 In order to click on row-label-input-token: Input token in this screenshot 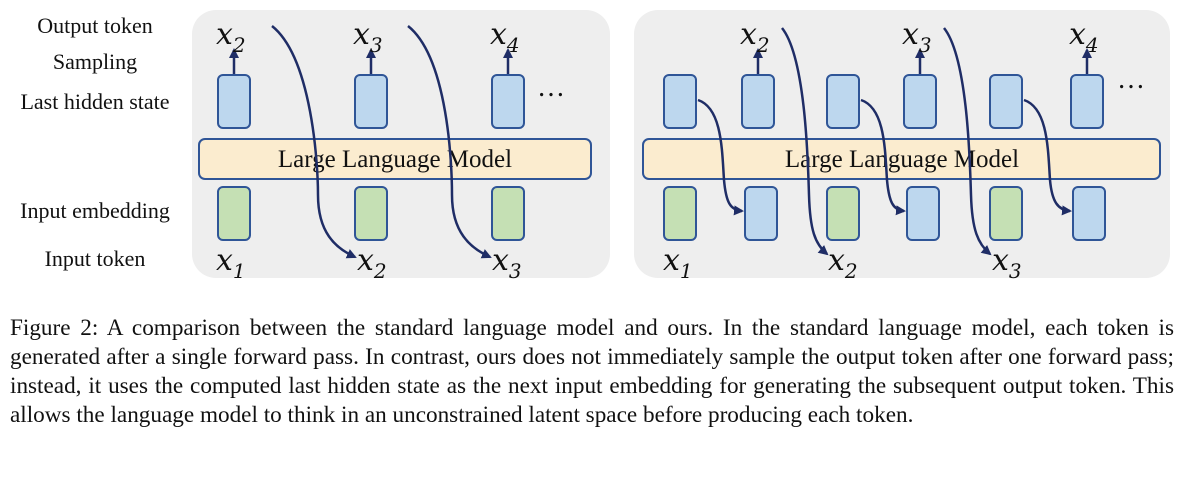, I will do `click(95, 258)`.